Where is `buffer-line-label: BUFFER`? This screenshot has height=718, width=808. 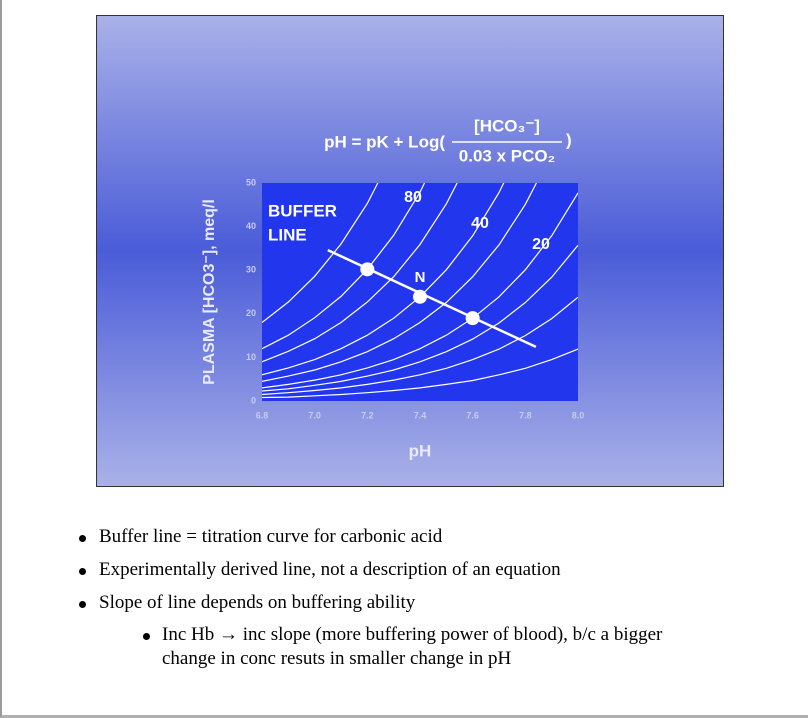 buffer-line-label: BUFFER is located at coordinates (302, 210).